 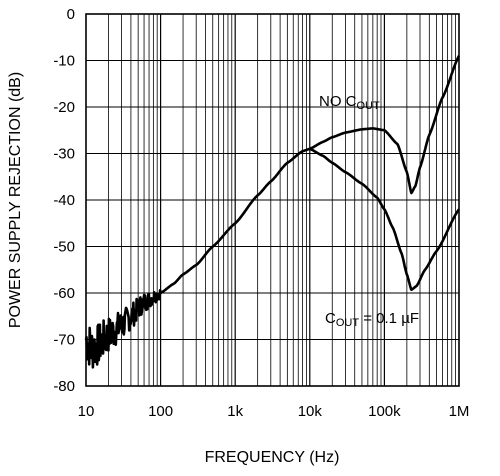 What do you see at coordinates (64, 107) in the screenshot?
I see `y-tick-label: -20` at bounding box center [64, 107].